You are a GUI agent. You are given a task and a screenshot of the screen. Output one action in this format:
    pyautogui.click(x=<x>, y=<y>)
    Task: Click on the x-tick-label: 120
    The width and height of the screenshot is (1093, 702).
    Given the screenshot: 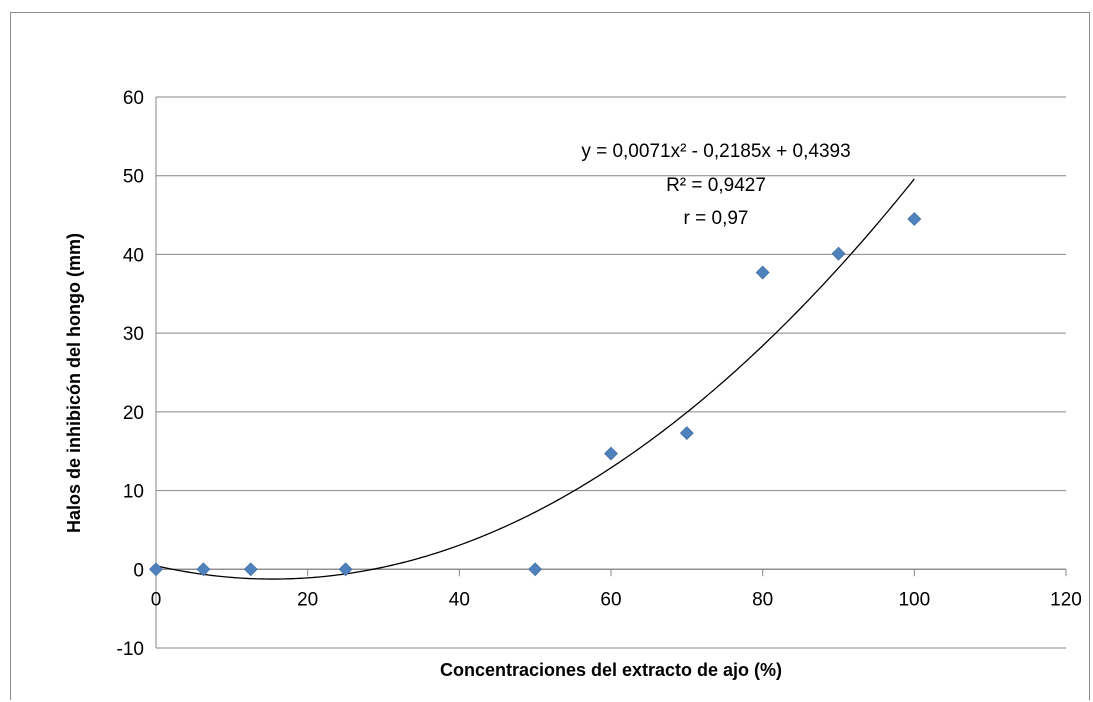 What is the action you would take?
    pyautogui.click(x=1066, y=599)
    